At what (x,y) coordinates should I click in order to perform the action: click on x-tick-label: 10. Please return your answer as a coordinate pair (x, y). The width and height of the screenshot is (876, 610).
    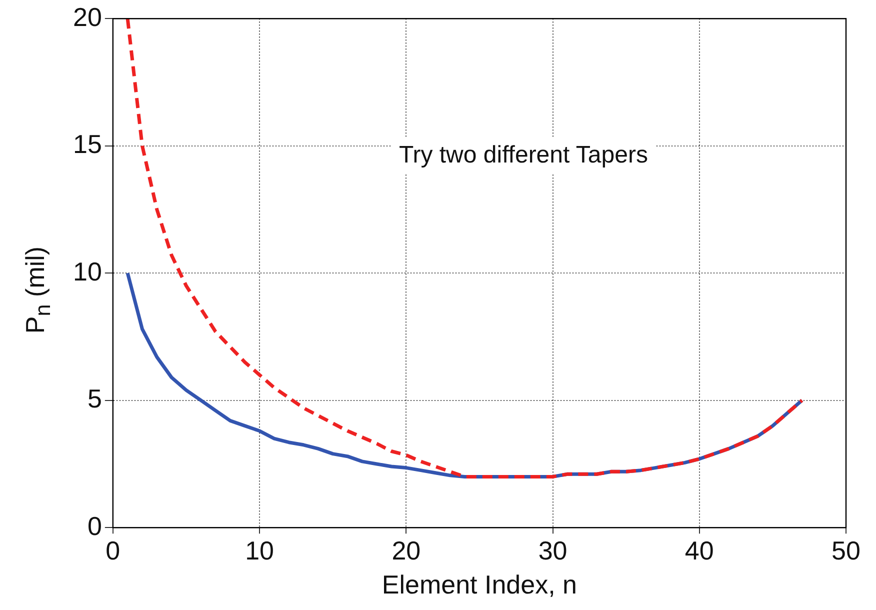
    Looking at the image, I should click on (259, 550).